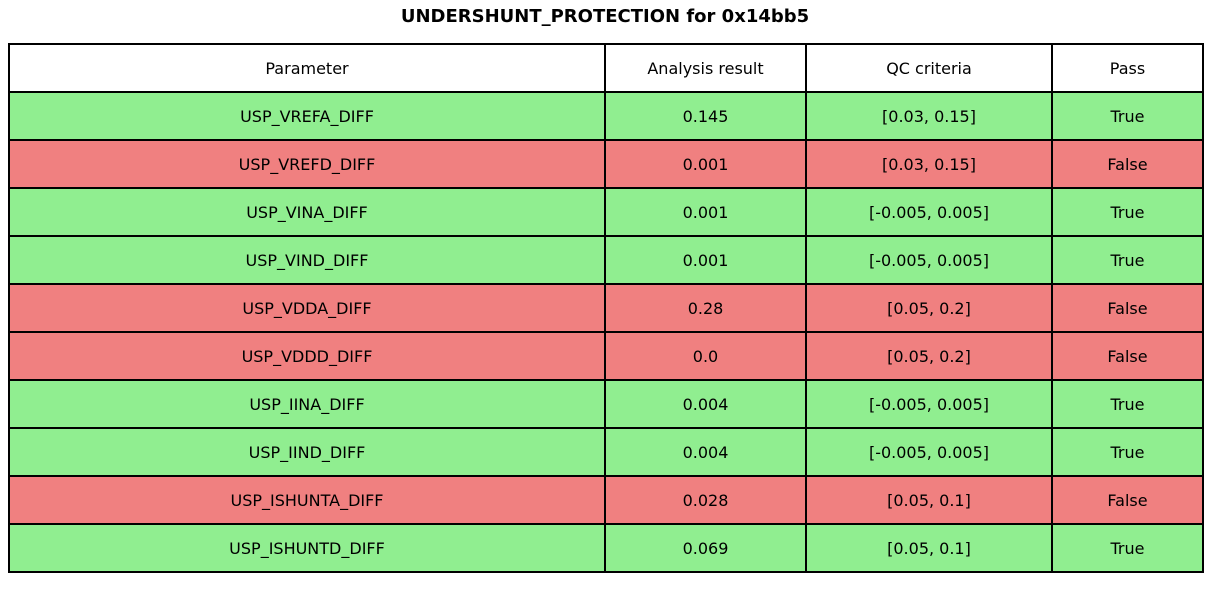 Image resolution: width=1210 pixels, height=604 pixels. I want to click on parameter-cell: USP_VDDA_DIFF, so click(307, 308).